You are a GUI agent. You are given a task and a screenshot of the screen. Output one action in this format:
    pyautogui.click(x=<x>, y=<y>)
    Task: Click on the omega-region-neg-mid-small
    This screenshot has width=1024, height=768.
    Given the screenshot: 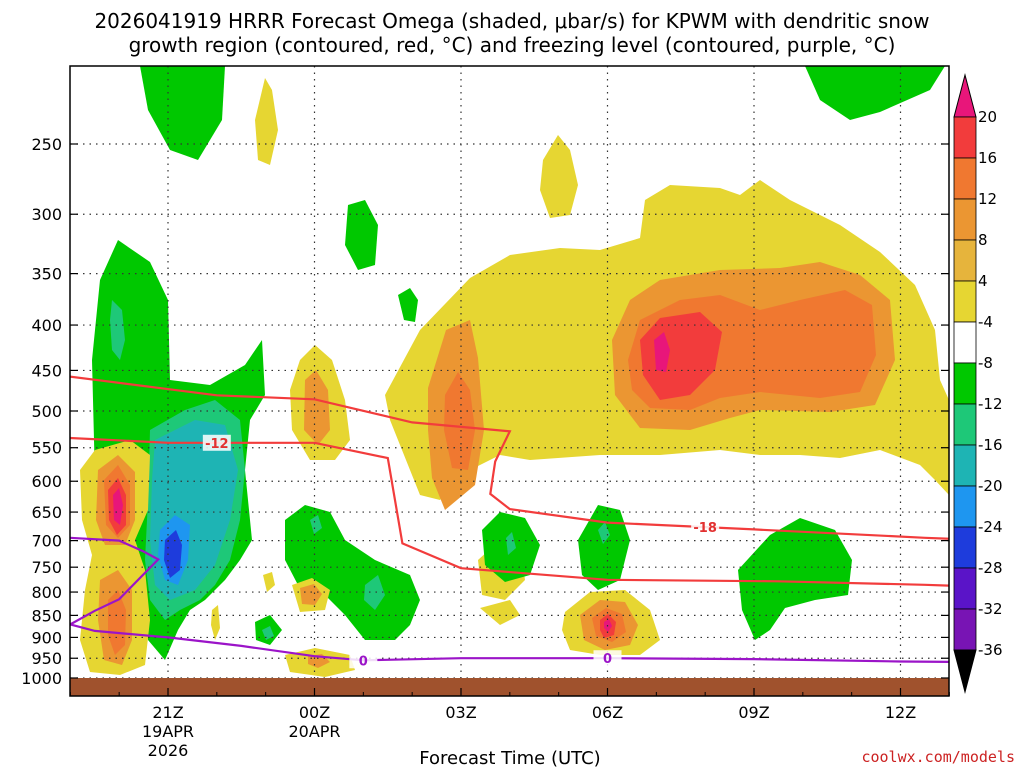 What is the action you would take?
    pyautogui.click(x=361, y=235)
    